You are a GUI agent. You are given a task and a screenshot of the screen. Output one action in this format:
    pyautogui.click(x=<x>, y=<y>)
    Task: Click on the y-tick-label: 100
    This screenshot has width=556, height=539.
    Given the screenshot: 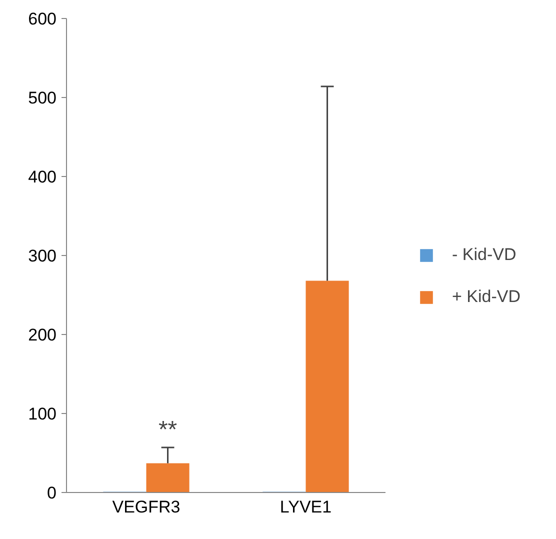 What is the action you would take?
    pyautogui.click(x=42, y=414)
    